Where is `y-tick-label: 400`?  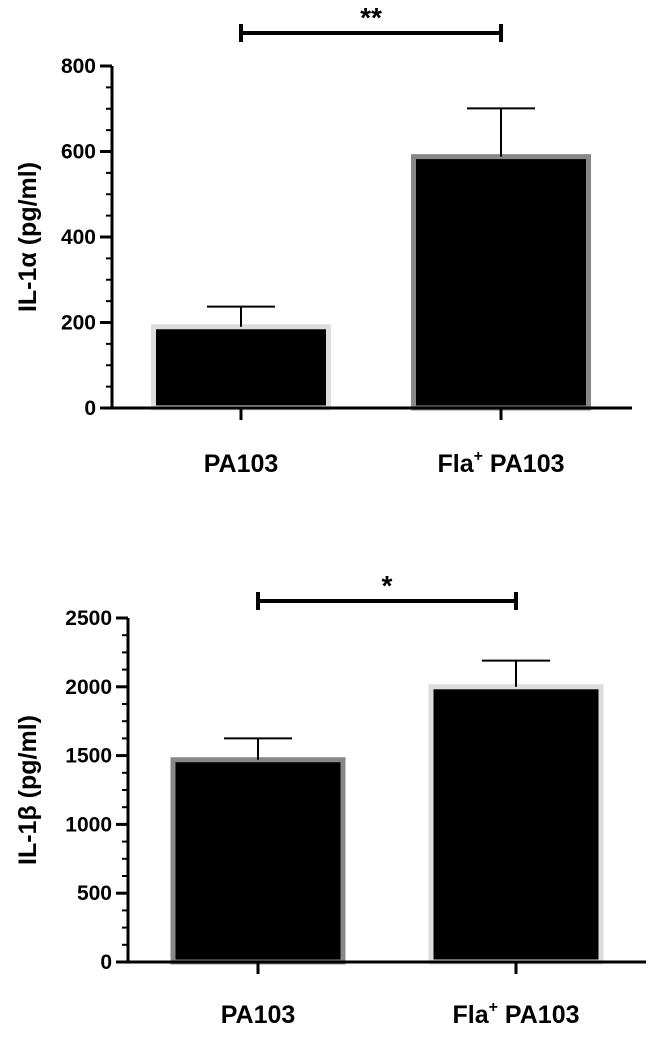
y-tick-label: 400 is located at coordinates (78, 237).